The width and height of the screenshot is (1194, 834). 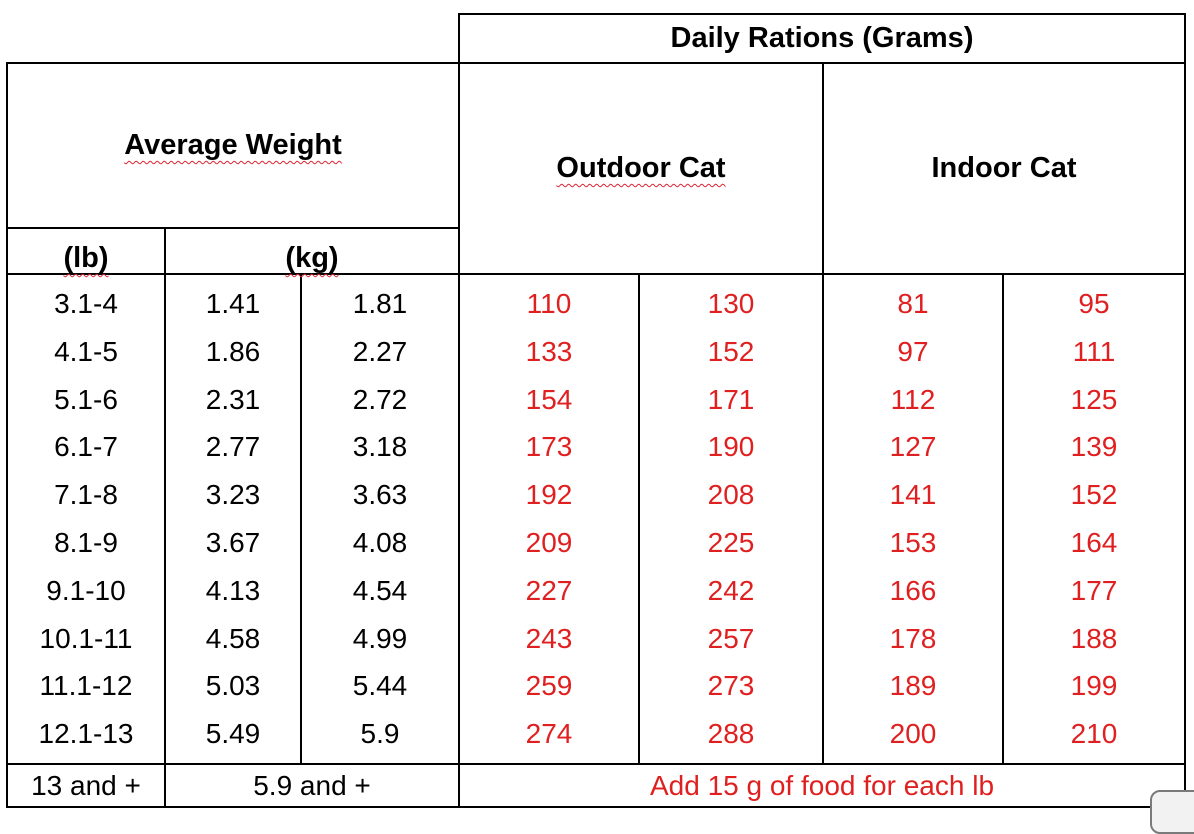 I want to click on indoor-cat-header: Indoor Cat, so click(x=1004, y=168).